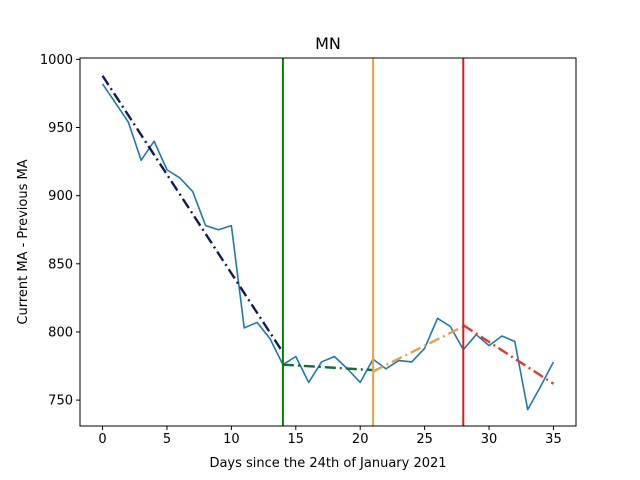 The image size is (640, 480). What do you see at coordinates (296, 439) in the screenshot?
I see `x-tick-label: 15` at bounding box center [296, 439].